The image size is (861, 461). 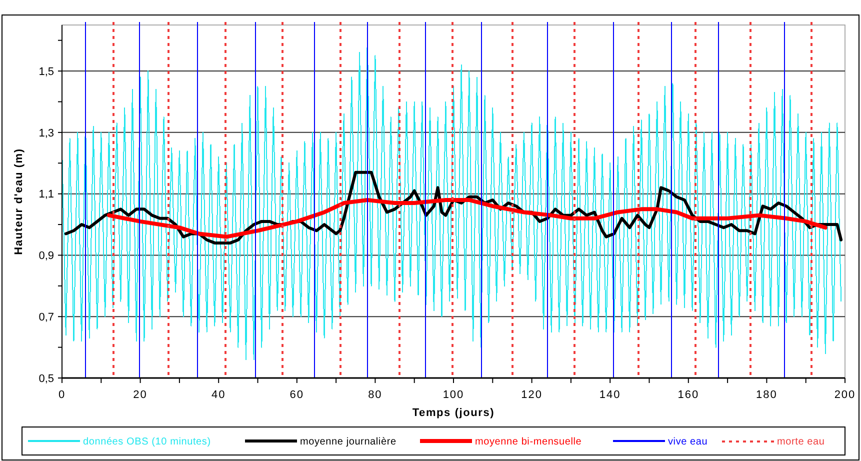 I want to click on text: moyenne journalière, so click(x=348, y=442).